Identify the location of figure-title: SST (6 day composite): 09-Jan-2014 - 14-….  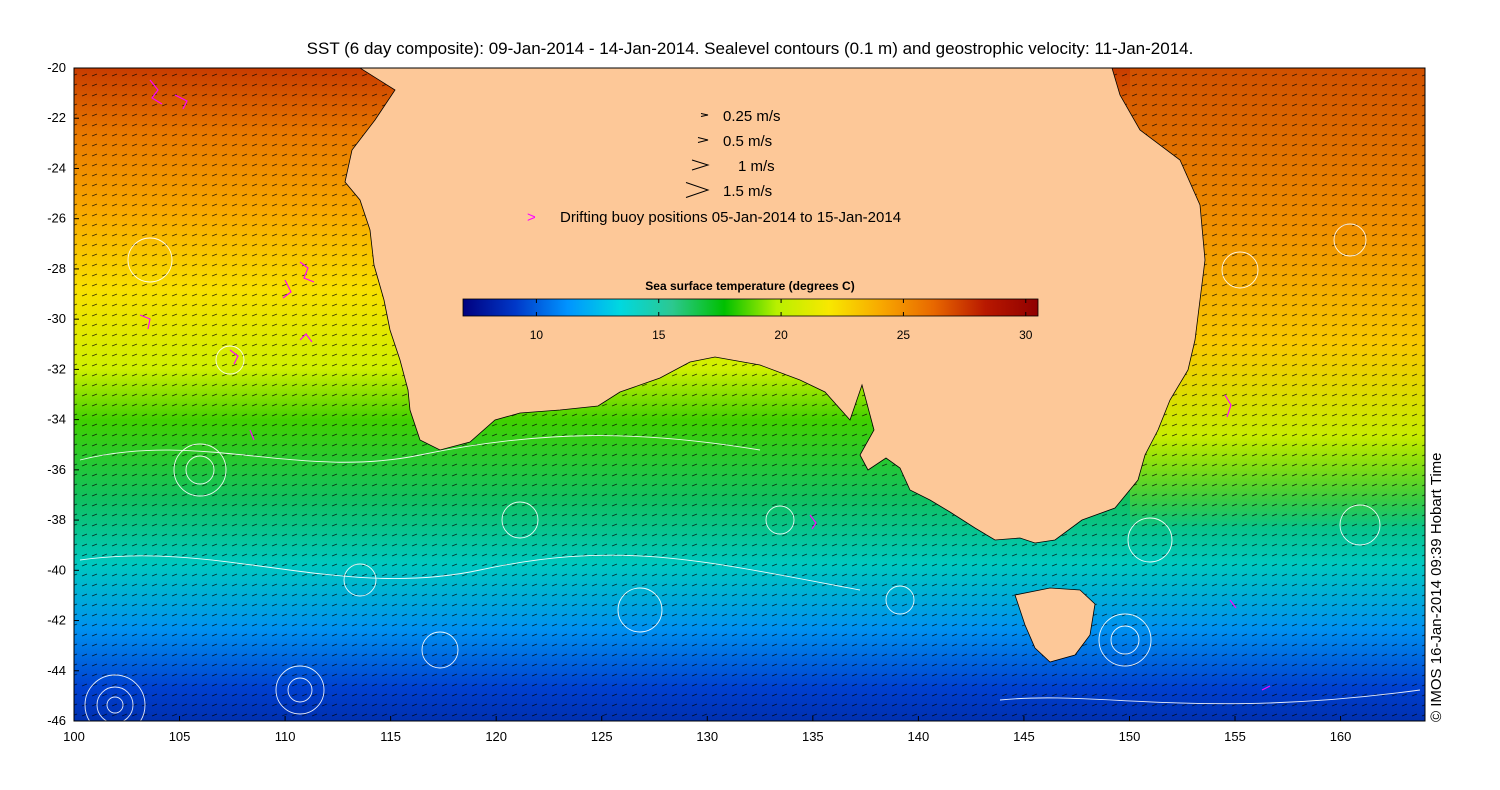
(750, 48).